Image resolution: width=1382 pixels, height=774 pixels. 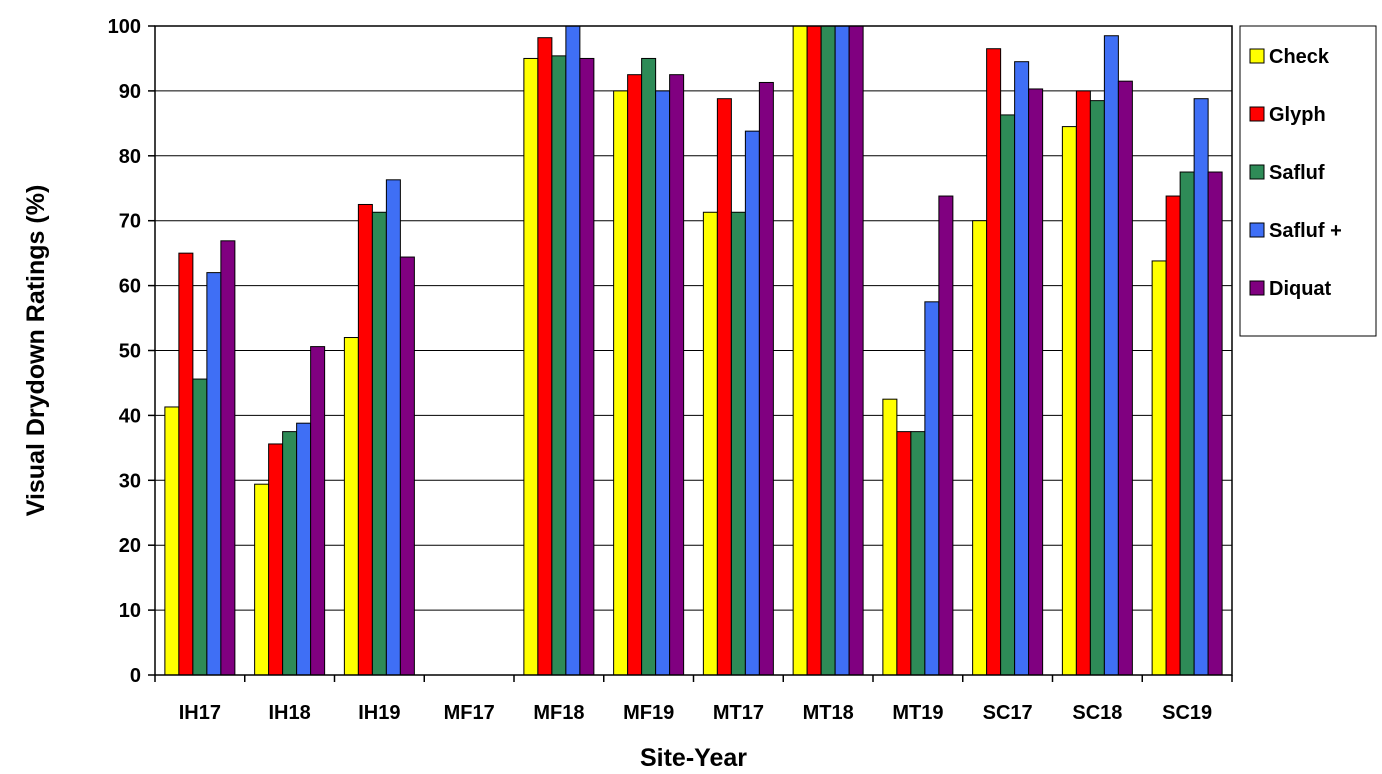 What do you see at coordinates (135, 676) in the screenshot?
I see `y-tick-label: 0` at bounding box center [135, 676].